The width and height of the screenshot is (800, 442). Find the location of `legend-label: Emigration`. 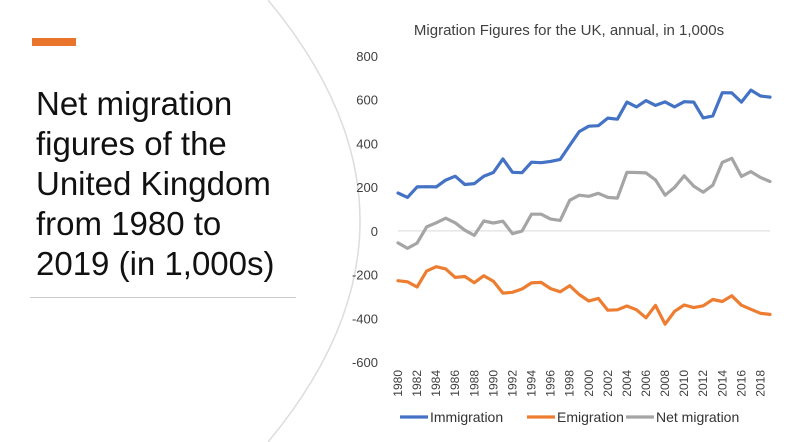

legend-label: Emigration is located at coordinates (590, 417).